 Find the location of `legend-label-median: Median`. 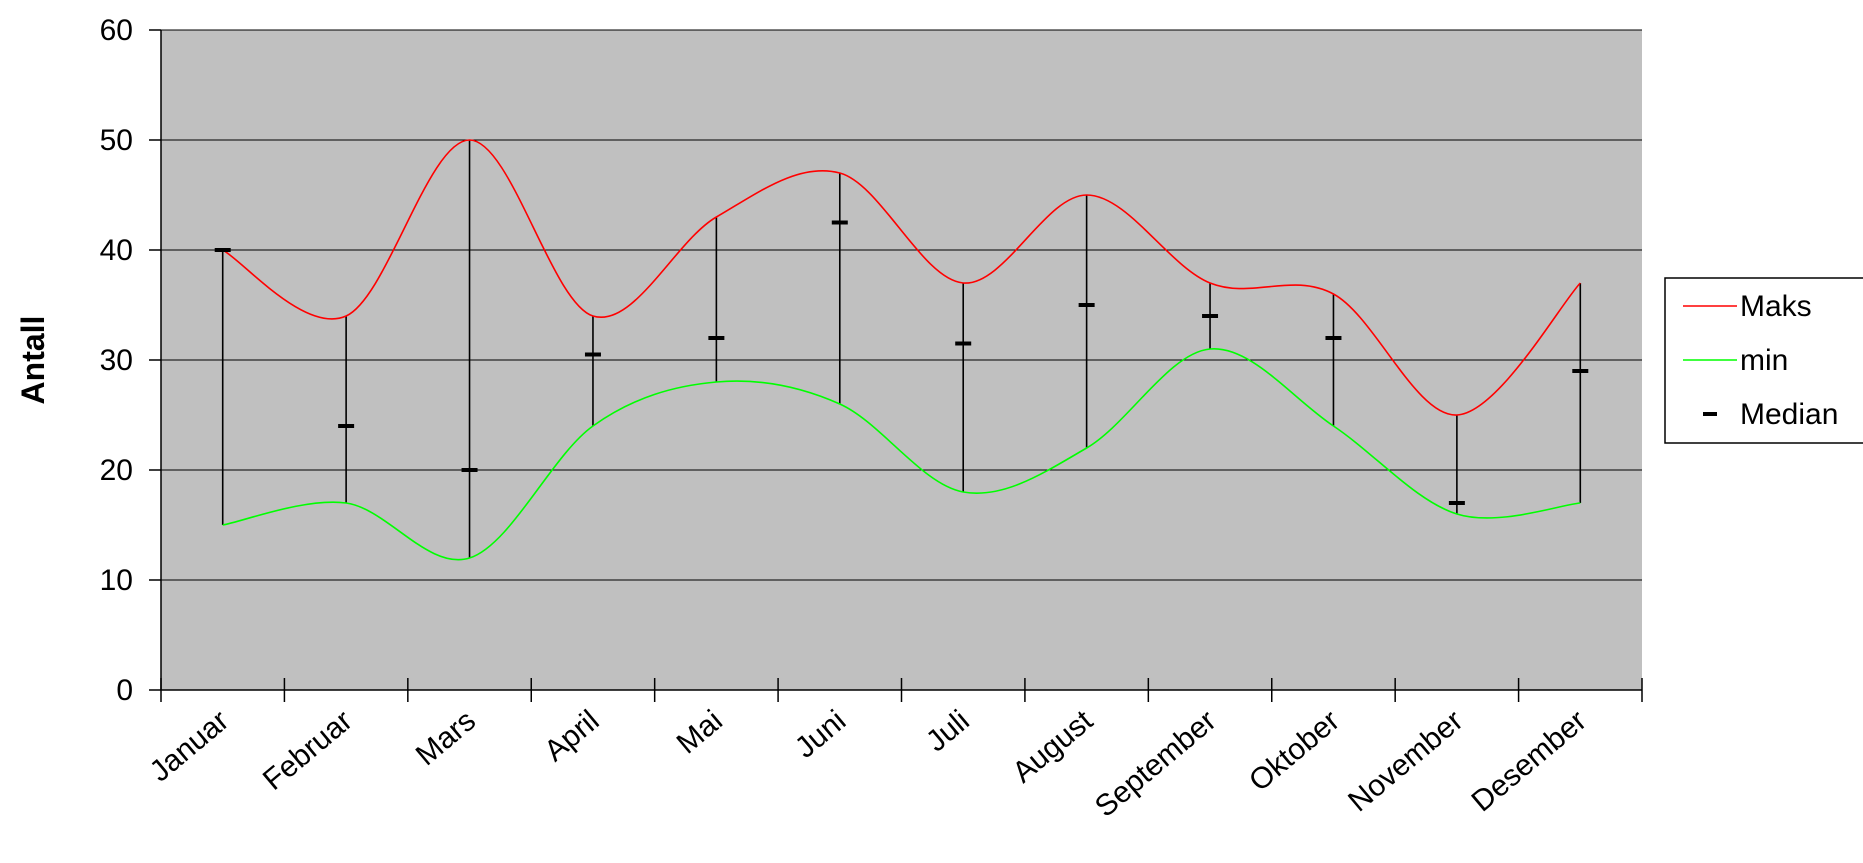

legend-label-median: Median is located at coordinates (1789, 414).